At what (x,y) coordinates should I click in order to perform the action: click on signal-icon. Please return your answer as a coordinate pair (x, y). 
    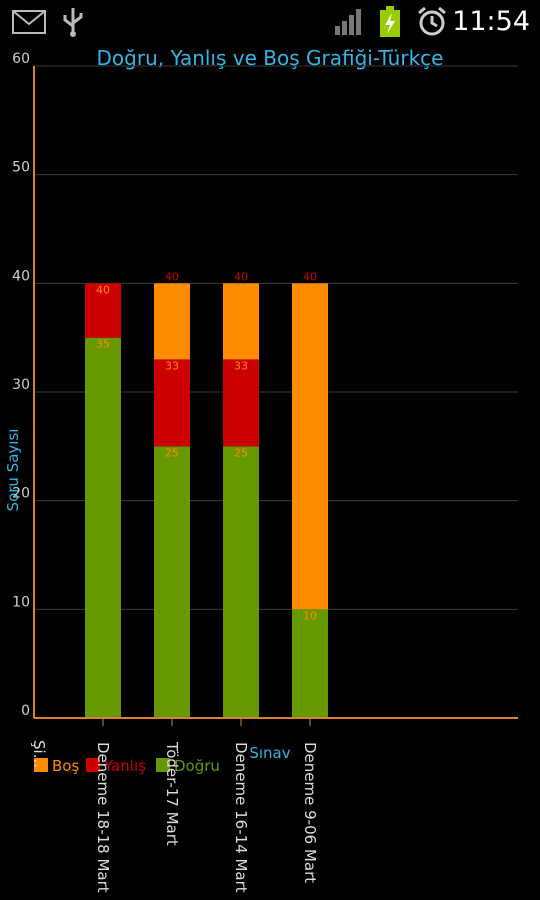
    Looking at the image, I should click on (348, 22).